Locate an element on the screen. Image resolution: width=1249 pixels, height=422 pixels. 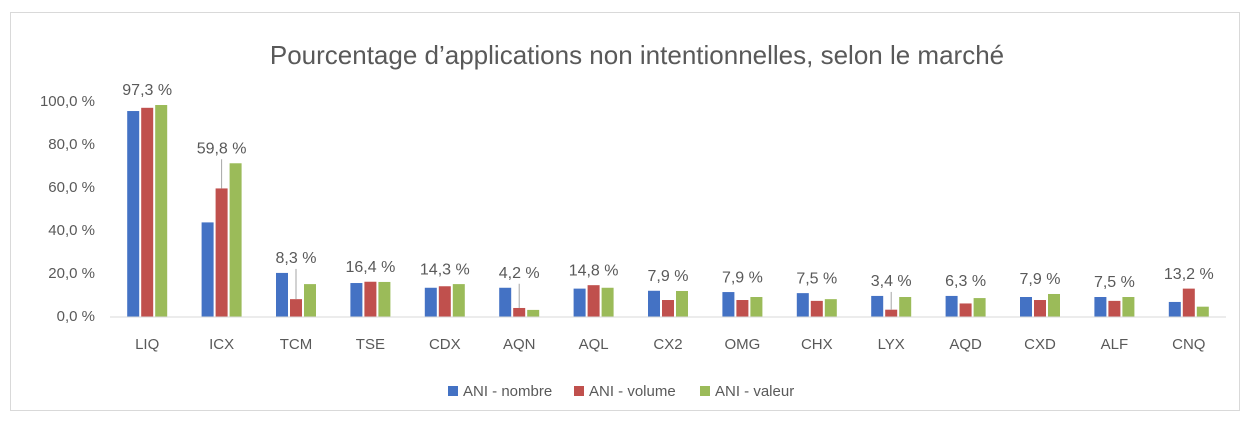
x-tick-label: CXD is located at coordinates (1040, 344).